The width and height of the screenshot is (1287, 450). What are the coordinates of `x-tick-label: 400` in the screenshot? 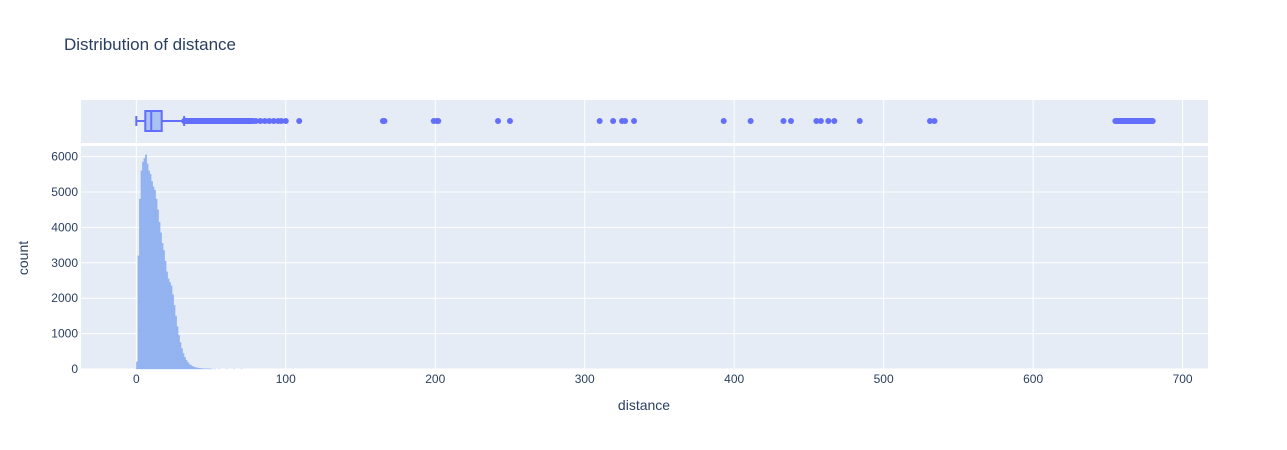 It's located at (734, 379).